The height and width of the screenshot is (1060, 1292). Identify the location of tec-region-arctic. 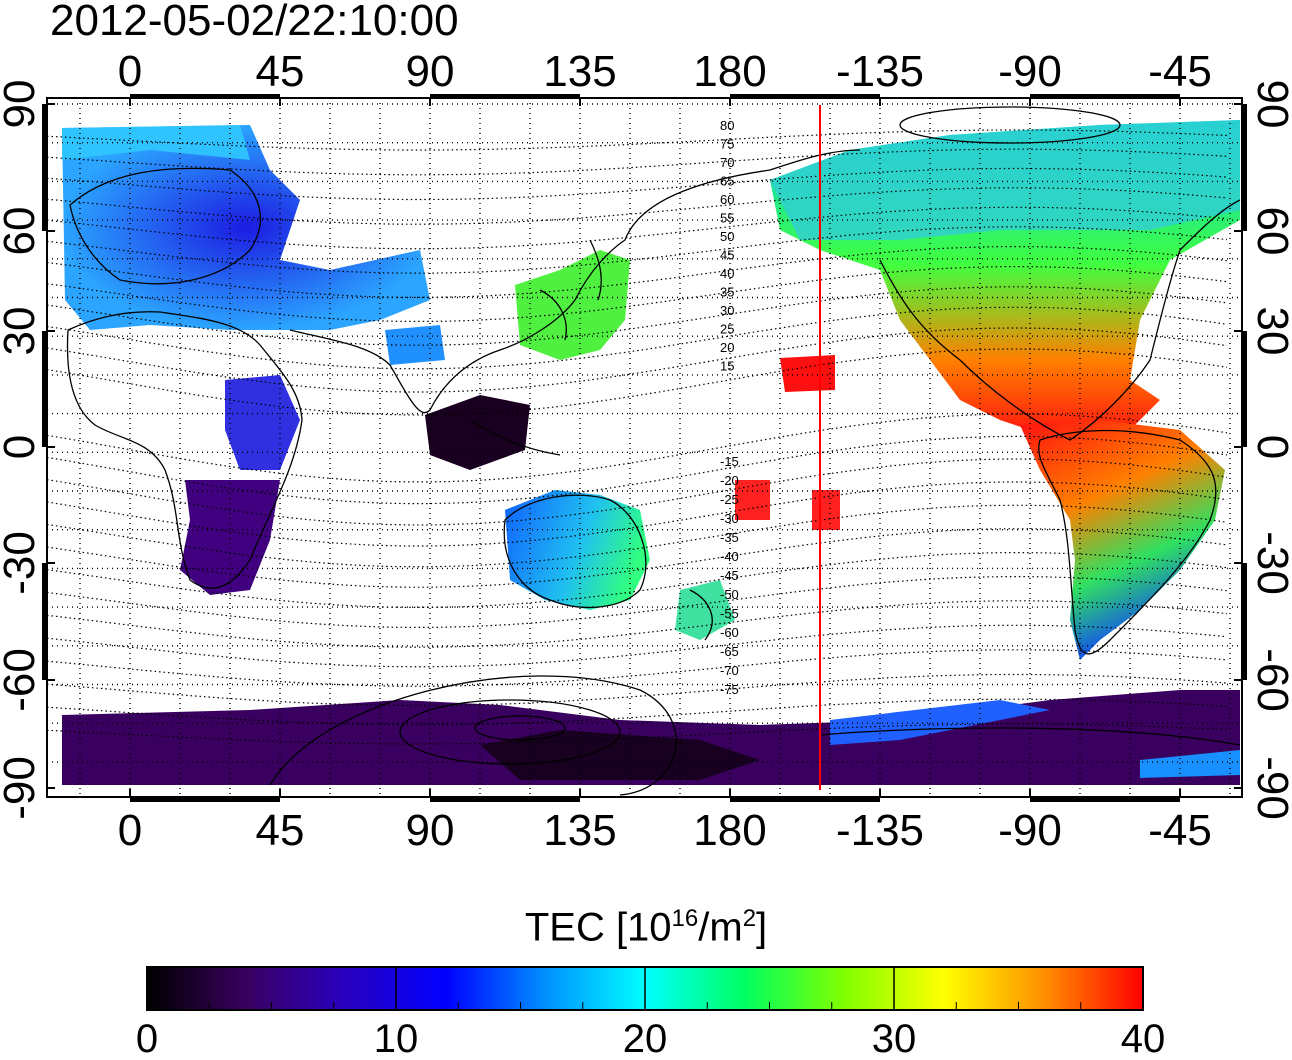
(156, 142).